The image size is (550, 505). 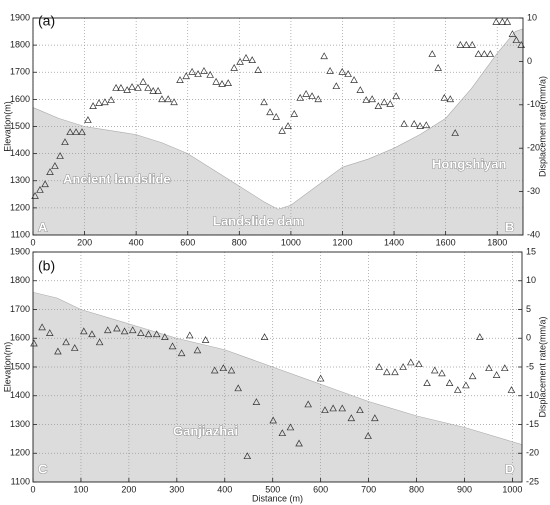 I want to click on y2-tick-label: -30, so click(x=533, y=191).